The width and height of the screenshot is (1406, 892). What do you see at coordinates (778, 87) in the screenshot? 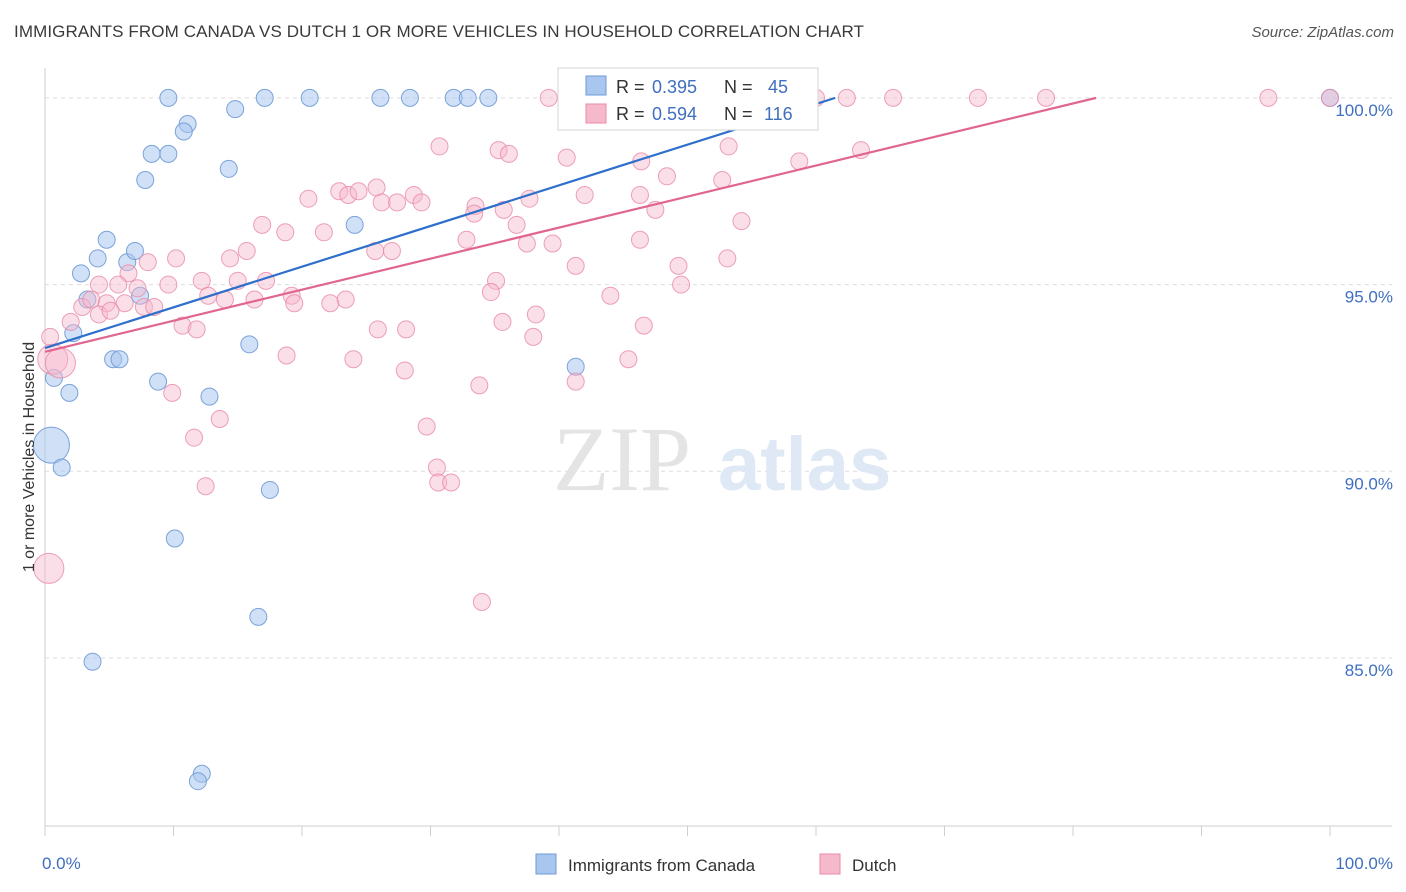
I see `stats-n-value-canada: 45` at bounding box center [778, 87].